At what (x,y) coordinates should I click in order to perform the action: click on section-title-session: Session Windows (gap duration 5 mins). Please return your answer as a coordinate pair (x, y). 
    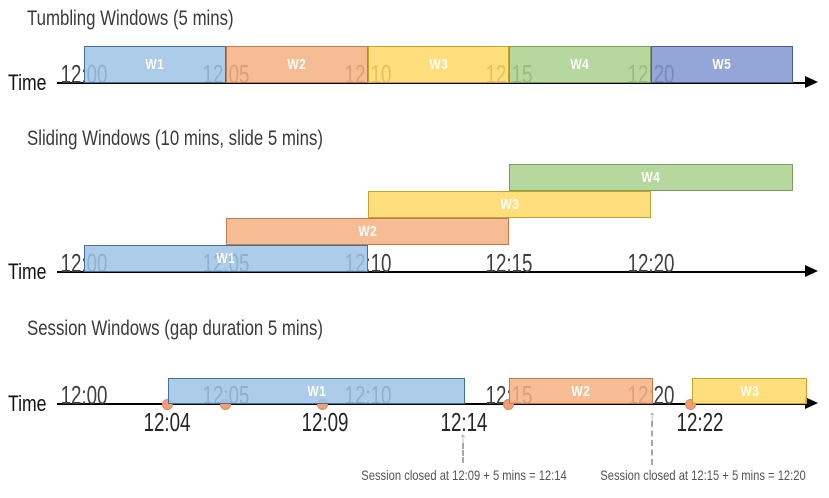
    Looking at the image, I should click on (175, 328).